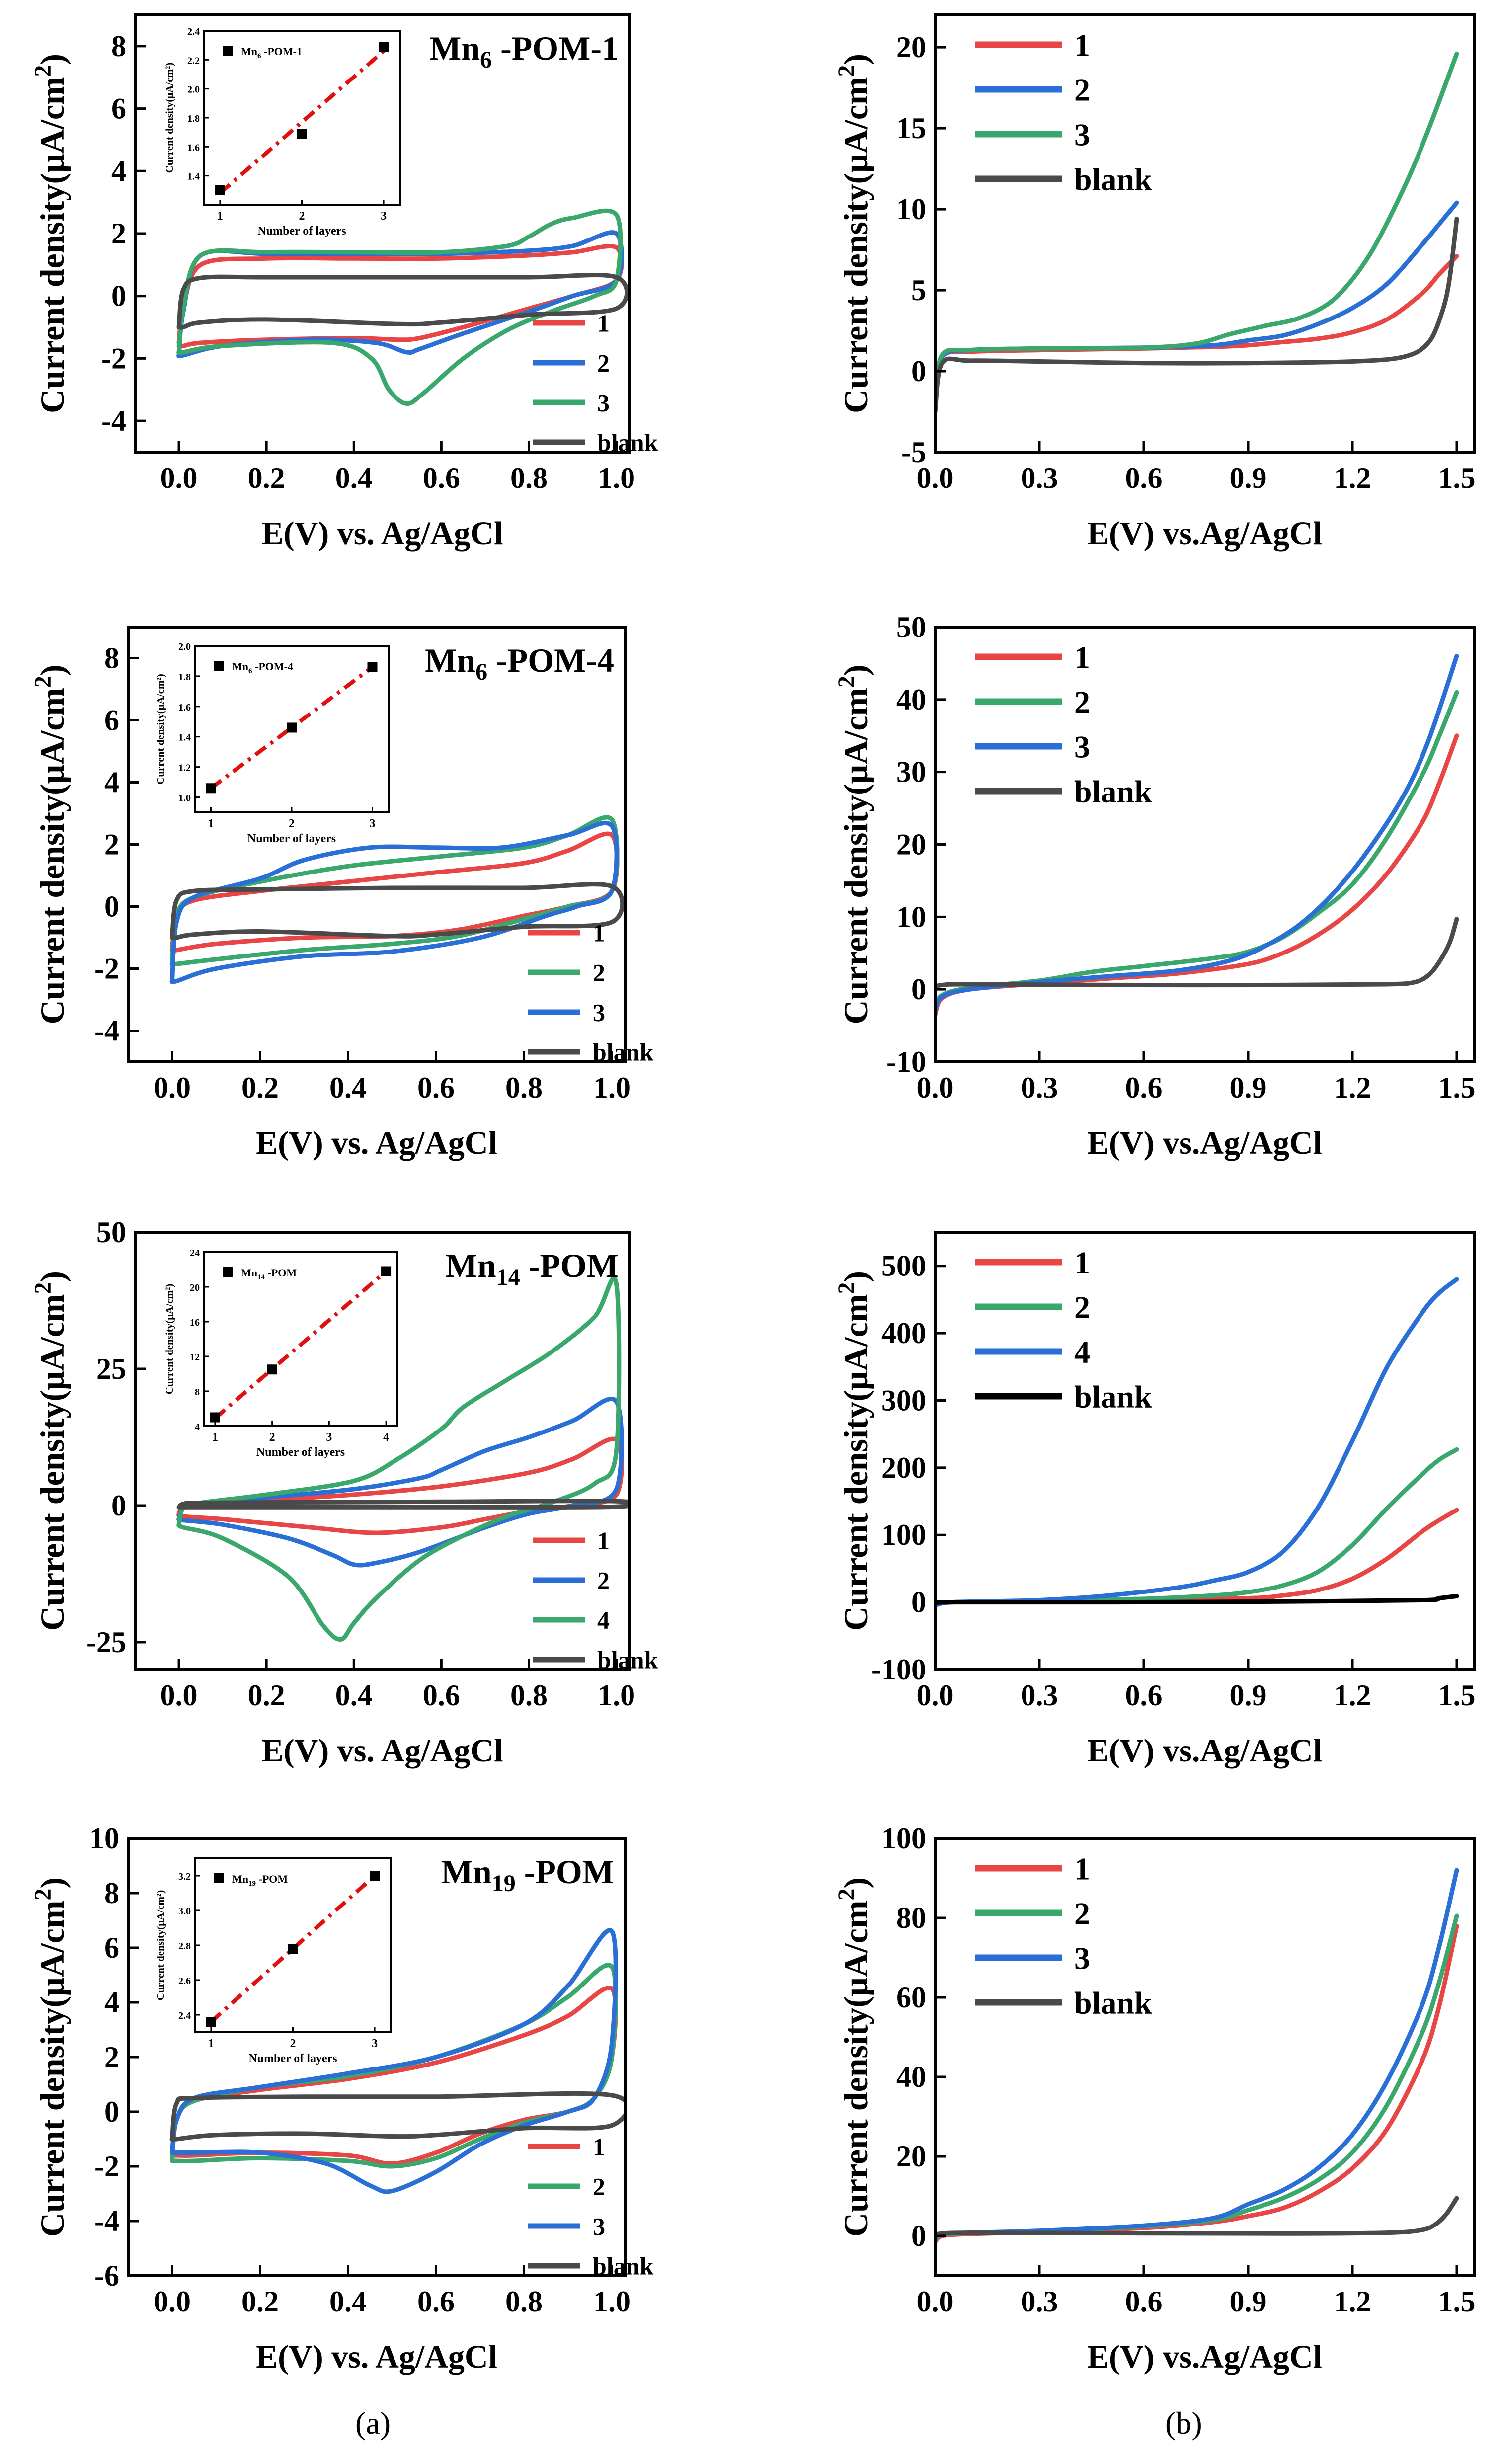 This screenshot has height=2464, width=1499. Describe the element at coordinates (107, 2167) in the screenshot. I see `y-tick-label: -2` at that location.